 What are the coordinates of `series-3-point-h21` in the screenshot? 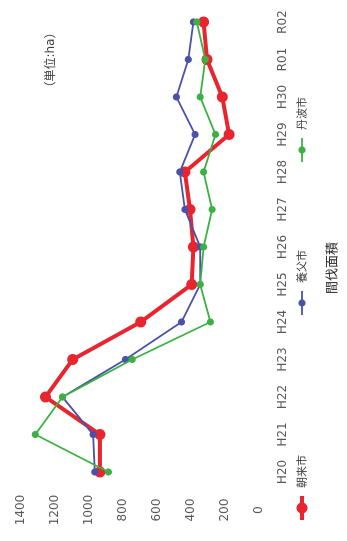 It's located at (35, 434).